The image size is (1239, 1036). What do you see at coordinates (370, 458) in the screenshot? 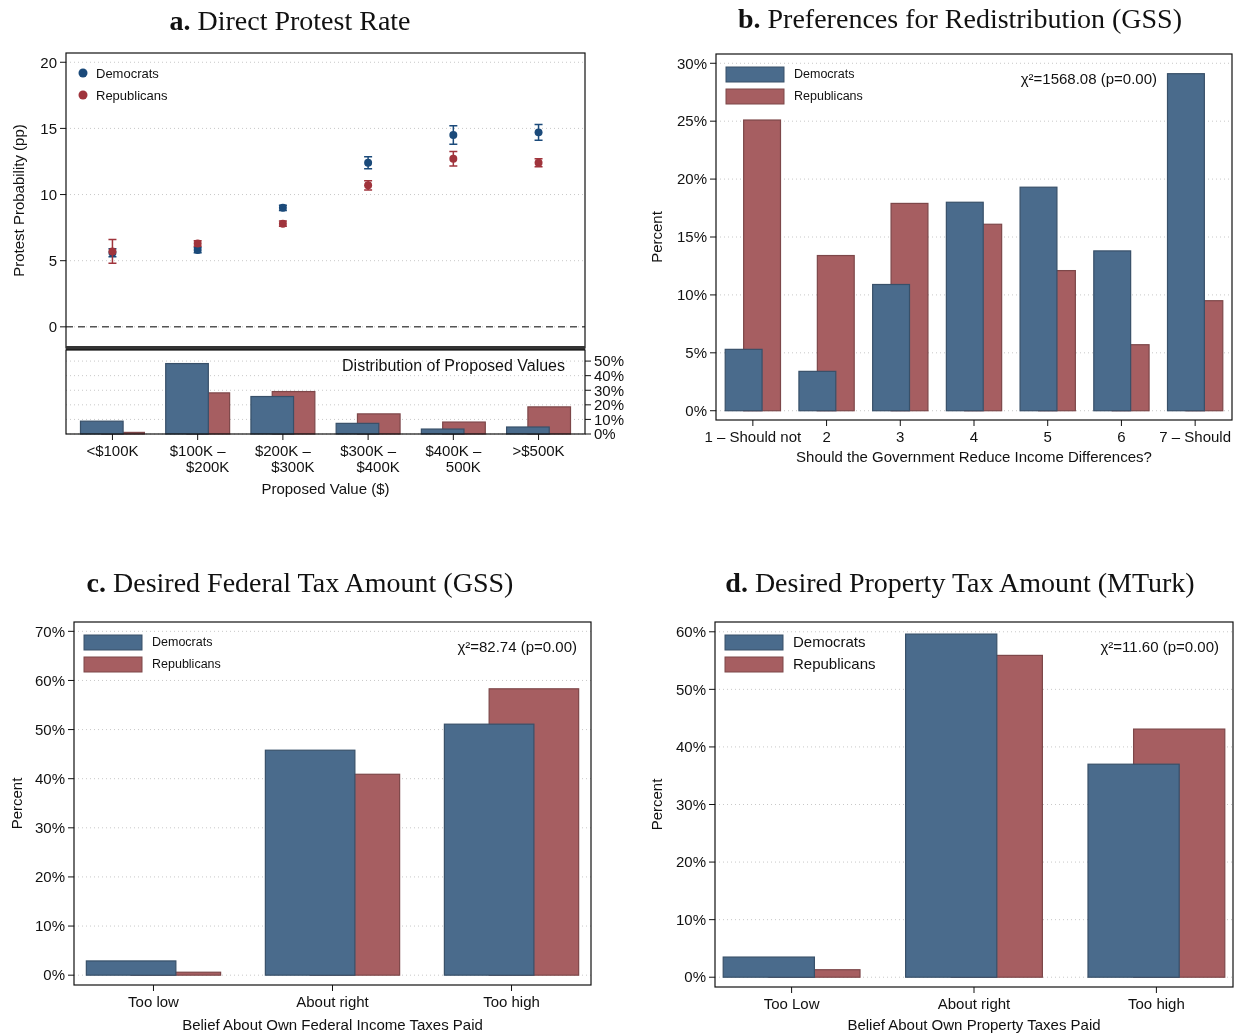
I see `x-tick-label: $300K – $400K` at bounding box center [370, 458].